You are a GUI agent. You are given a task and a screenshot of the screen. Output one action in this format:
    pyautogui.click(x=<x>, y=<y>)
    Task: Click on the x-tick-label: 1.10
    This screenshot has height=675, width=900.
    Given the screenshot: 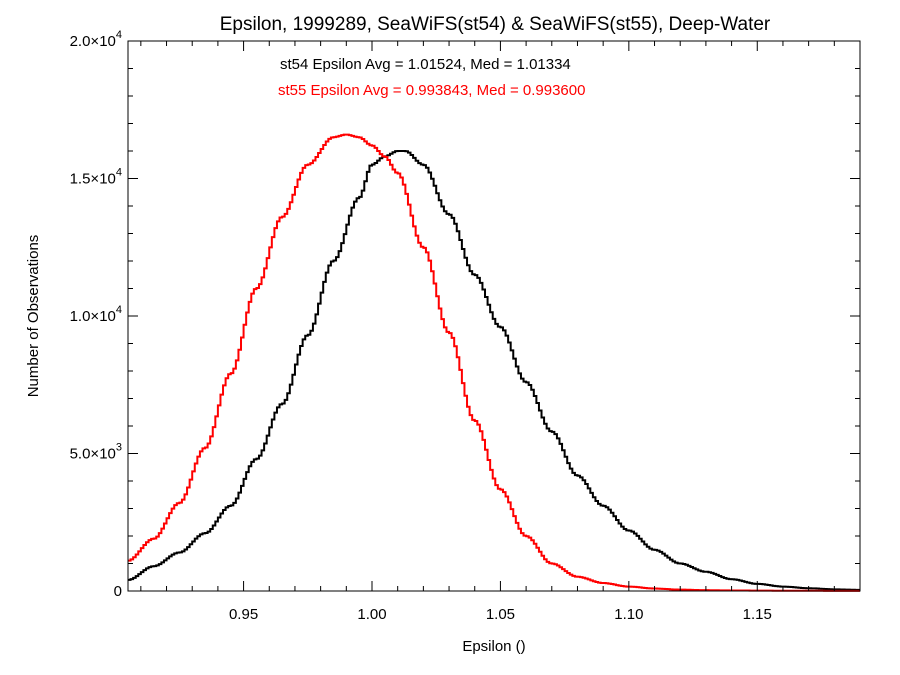 What is the action you would take?
    pyautogui.click(x=628, y=614)
    